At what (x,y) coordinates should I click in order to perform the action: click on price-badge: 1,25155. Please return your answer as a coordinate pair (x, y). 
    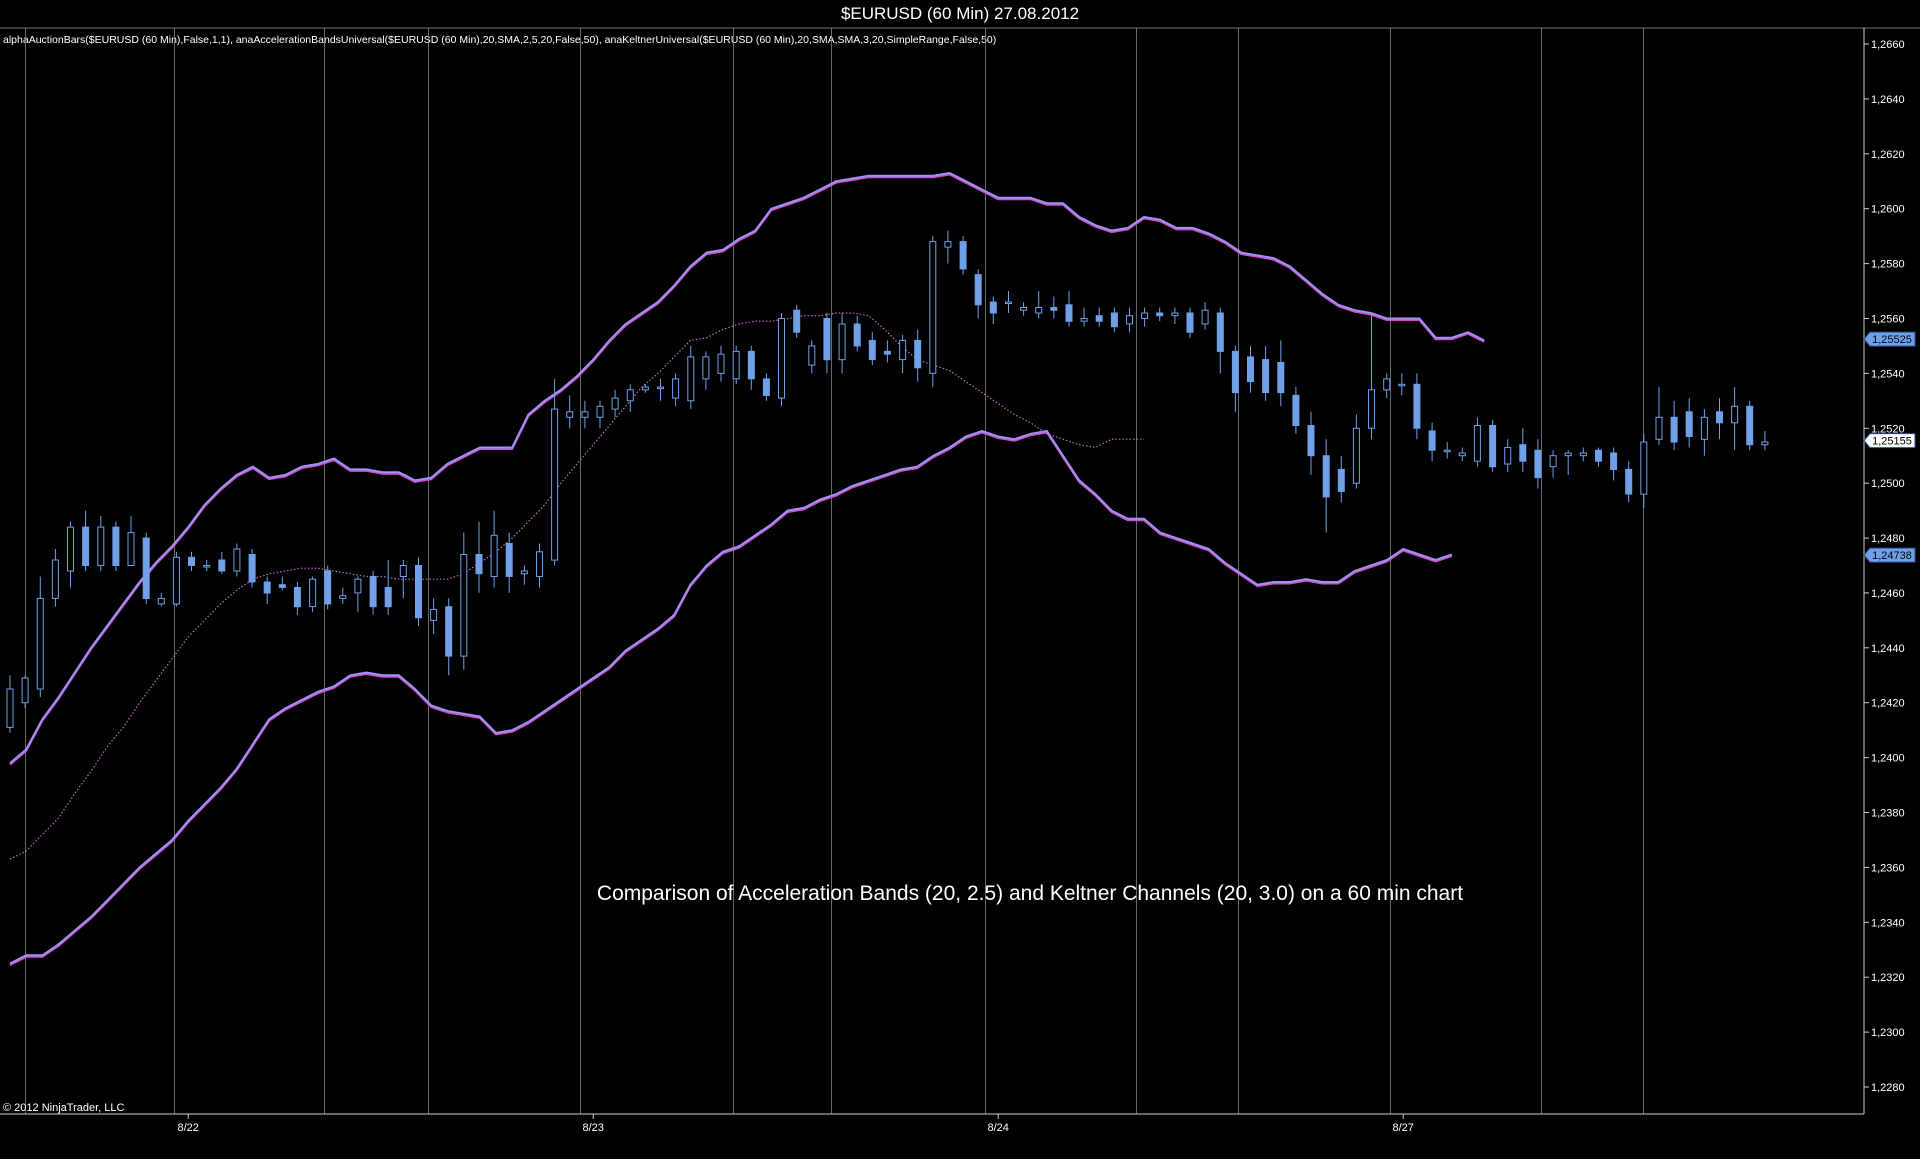
    Looking at the image, I should click on (1889, 441).